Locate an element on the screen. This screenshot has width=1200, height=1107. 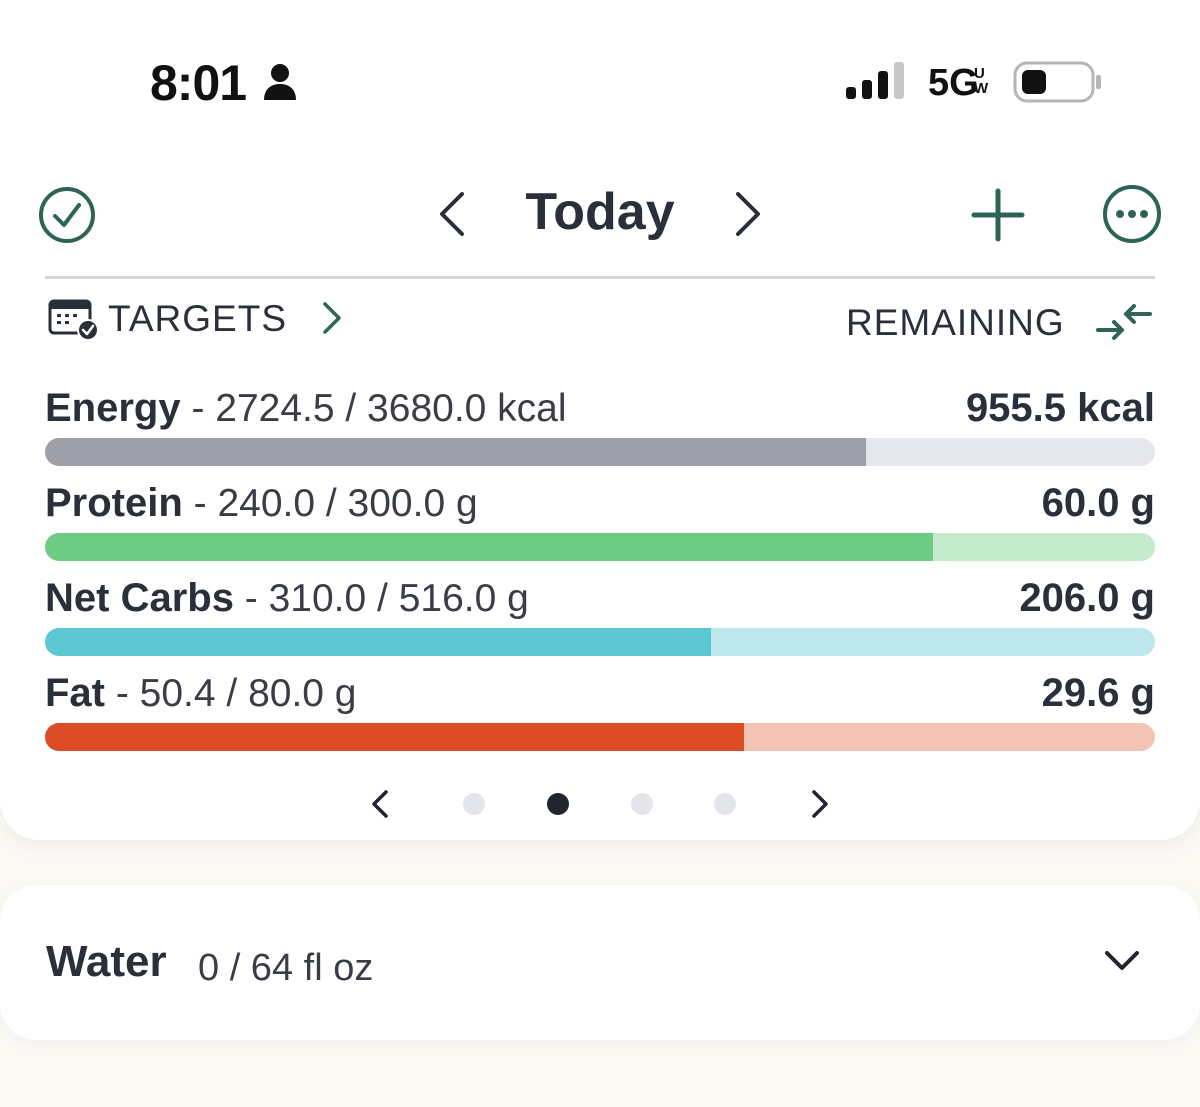
macro-name: Protein is located at coordinates (114, 503).